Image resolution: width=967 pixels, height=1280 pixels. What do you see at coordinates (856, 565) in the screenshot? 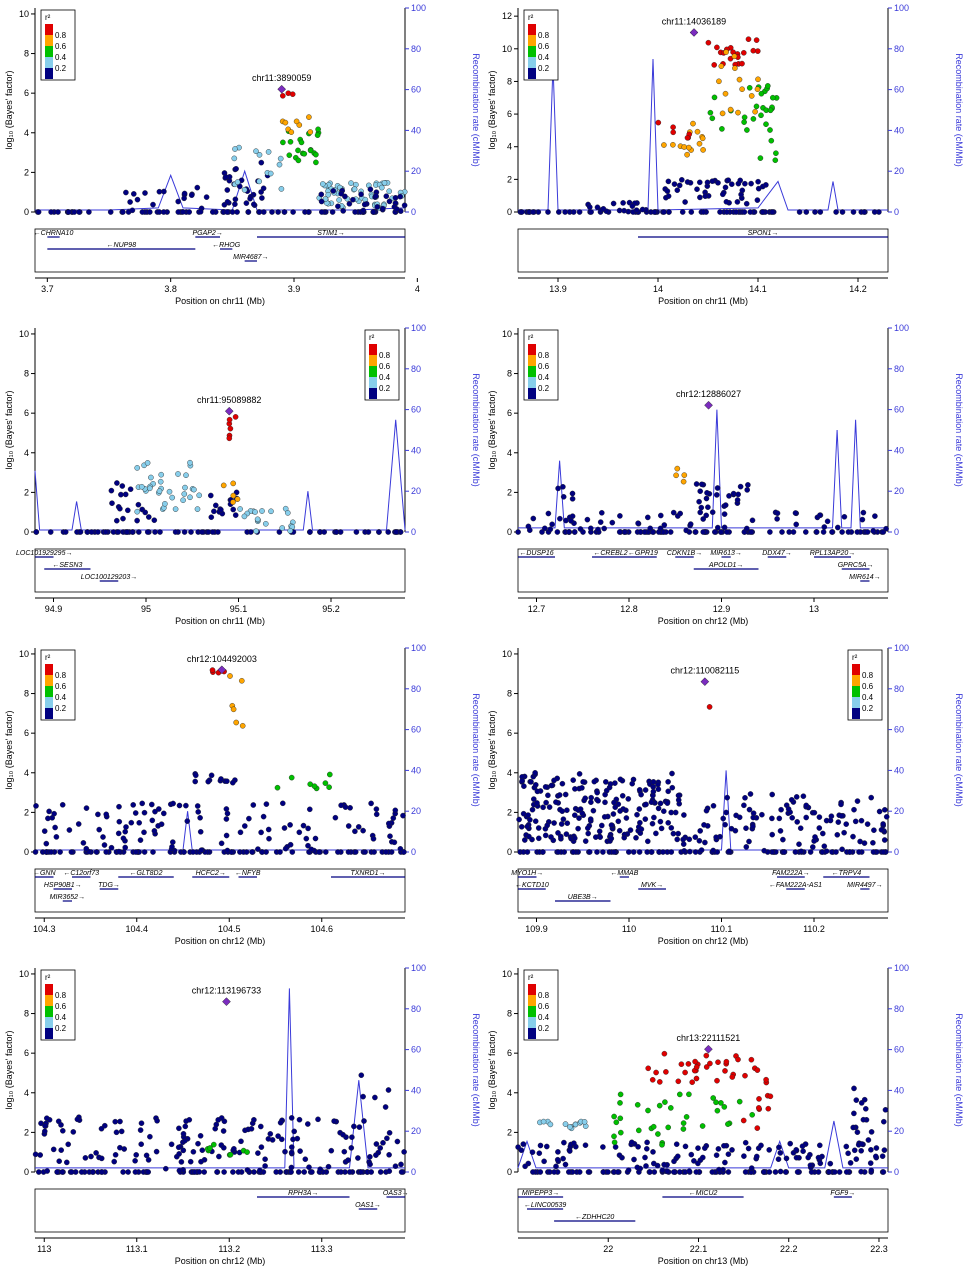
I see `gene-label: GPRC5A→` at bounding box center [856, 565].